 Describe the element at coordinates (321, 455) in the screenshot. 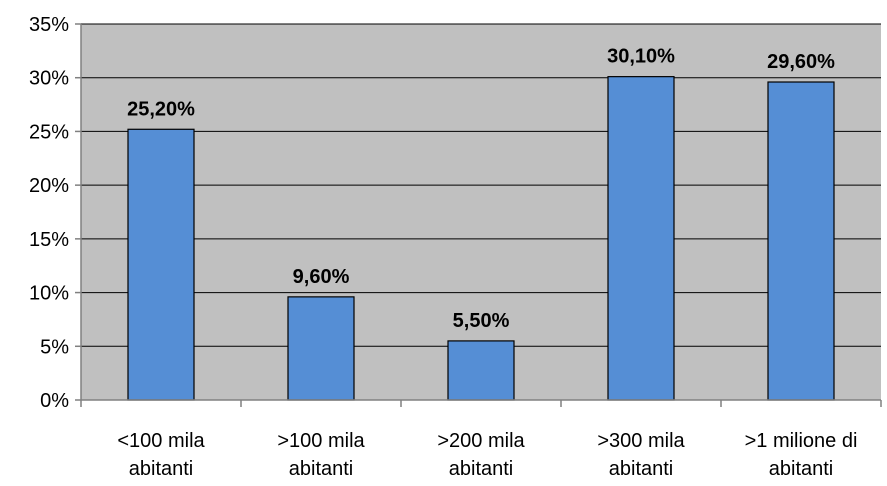

I see `x-category-label: >100 mila abitanti` at that location.